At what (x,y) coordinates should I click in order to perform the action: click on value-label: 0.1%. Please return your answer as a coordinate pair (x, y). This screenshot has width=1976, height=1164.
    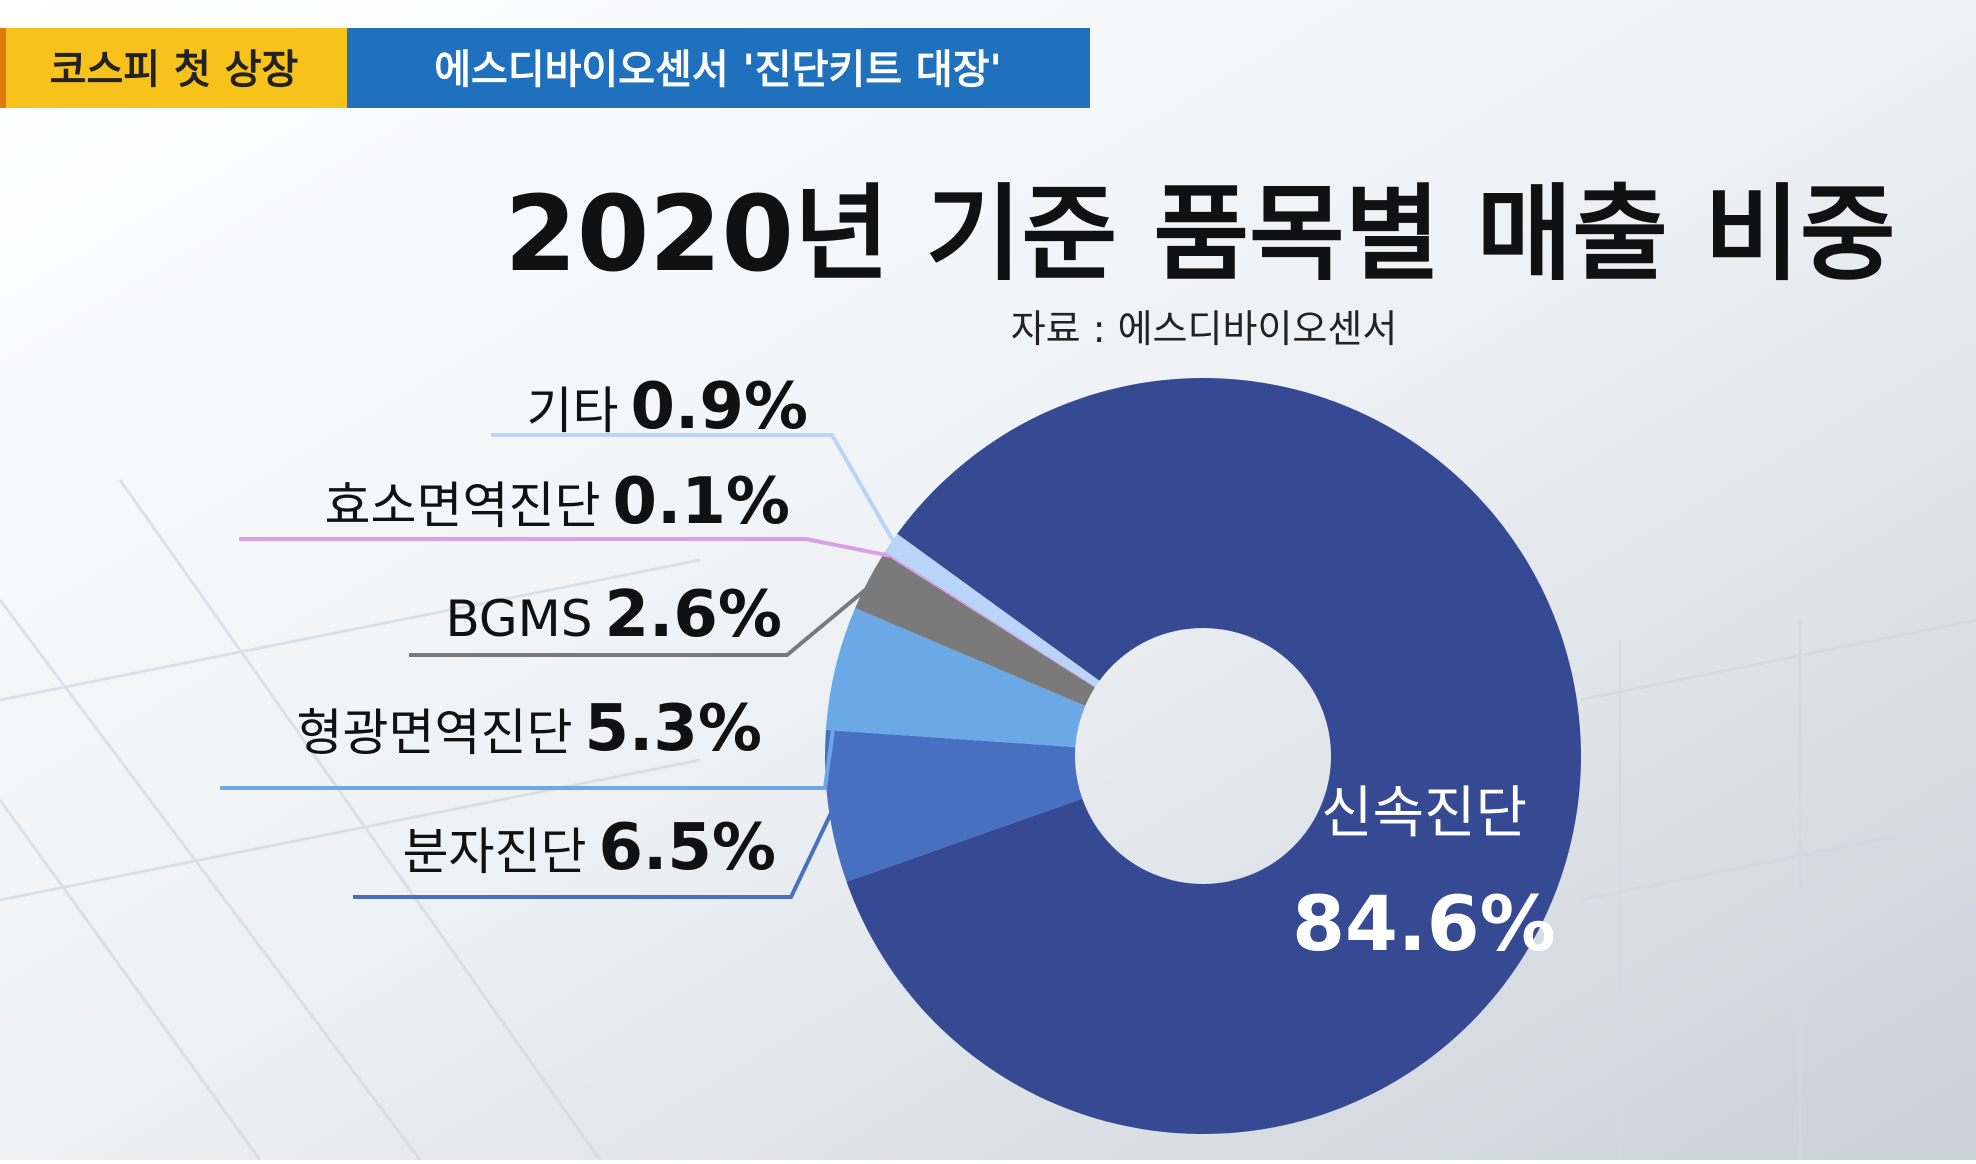
    Looking at the image, I should click on (702, 502).